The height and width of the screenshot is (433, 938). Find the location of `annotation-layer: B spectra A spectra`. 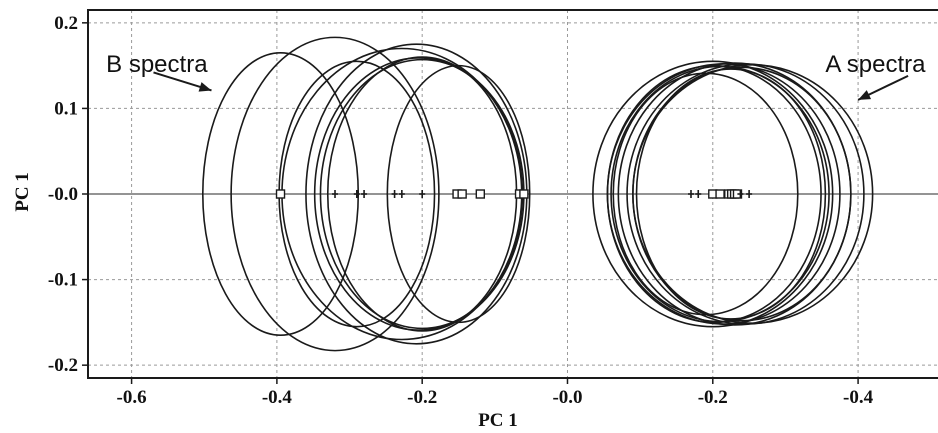

annotation-layer: B spectra A spectra is located at coordinates (516, 76).